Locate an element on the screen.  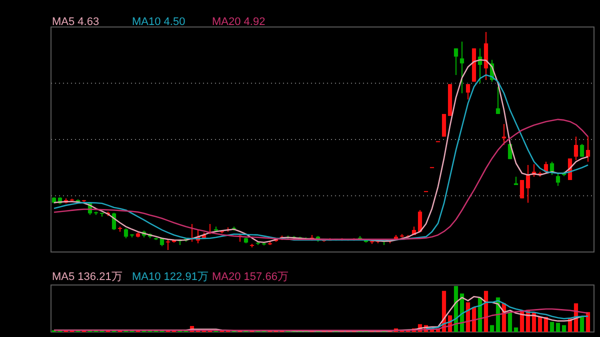
text: MA5 136.21万 is located at coordinates (87, 277).